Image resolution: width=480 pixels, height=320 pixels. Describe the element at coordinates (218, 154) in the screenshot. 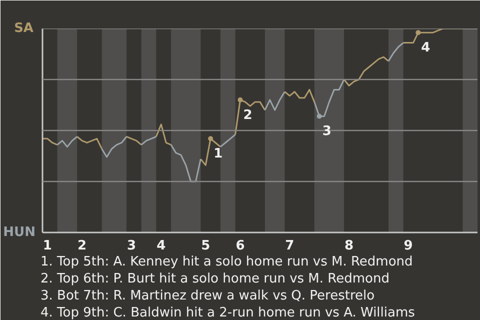

I see `series-label: 1` at that location.